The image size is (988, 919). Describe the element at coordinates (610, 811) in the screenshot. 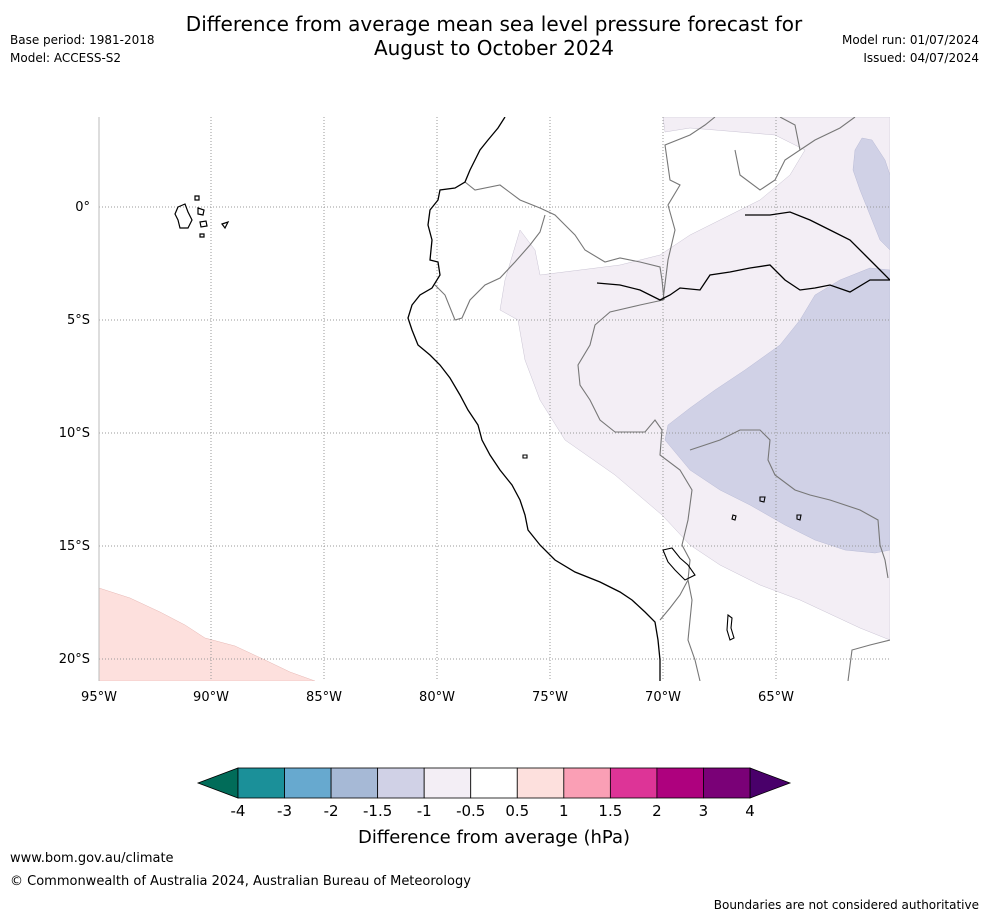

I see `colorbar-tick-label: 1.5` at that location.